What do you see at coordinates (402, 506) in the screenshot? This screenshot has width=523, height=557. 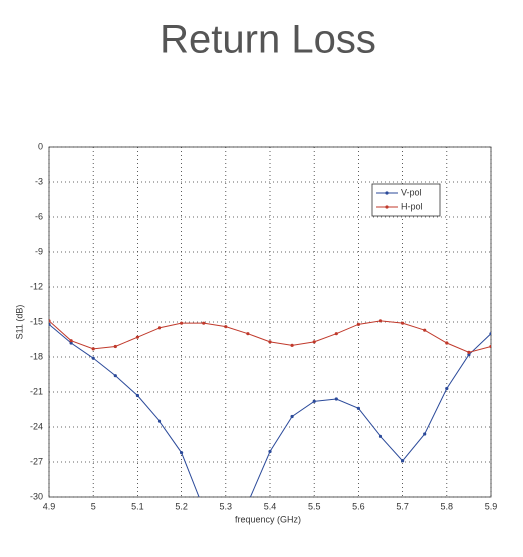 I see `x-tick-label: 5.7` at bounding box center [402, 506].